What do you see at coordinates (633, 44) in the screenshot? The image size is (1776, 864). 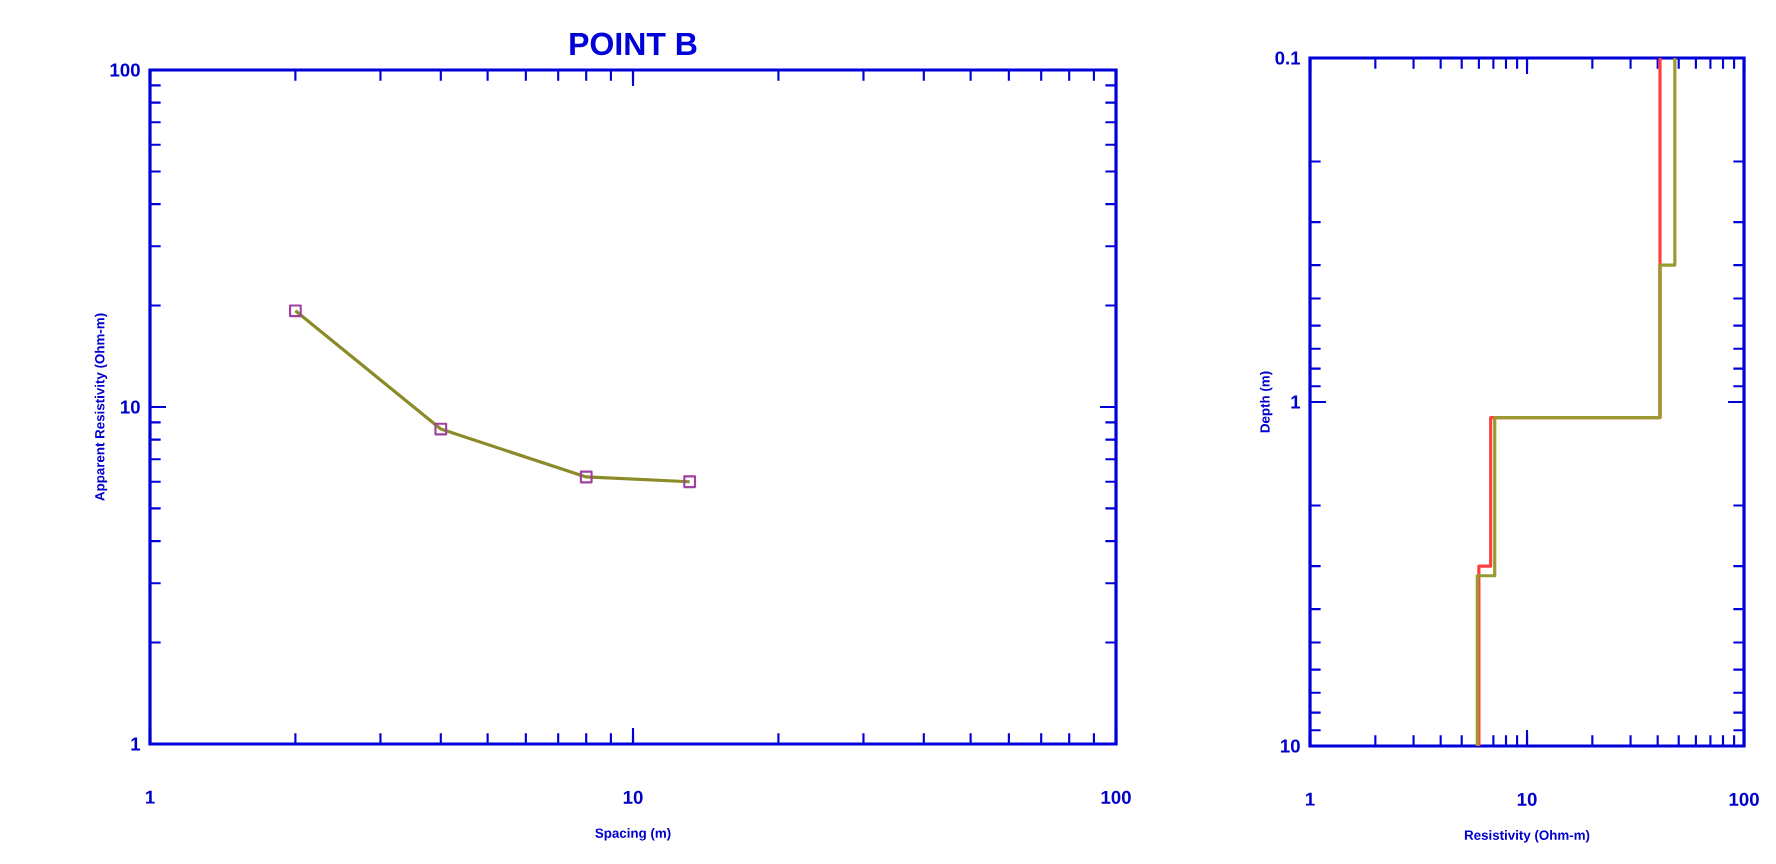 I see `chart-title: POINT B` at bounding box center [633, 44].